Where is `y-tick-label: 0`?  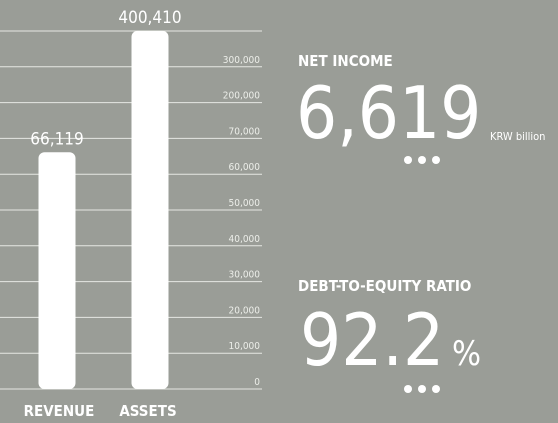
y-tick-label: 0 is located at coordinates (257, 382).